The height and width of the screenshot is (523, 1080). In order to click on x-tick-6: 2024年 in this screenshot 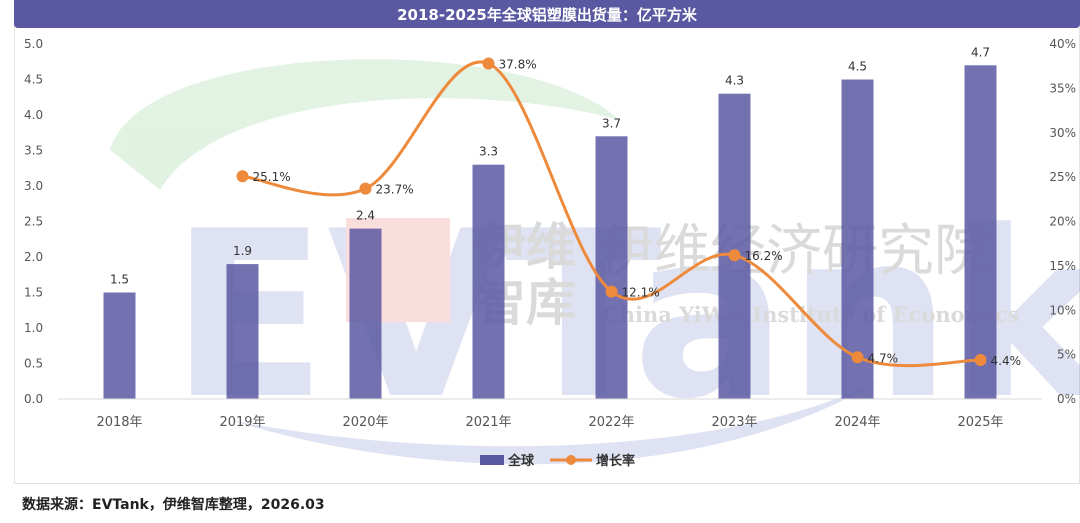, I will do `click(857, 422)`.